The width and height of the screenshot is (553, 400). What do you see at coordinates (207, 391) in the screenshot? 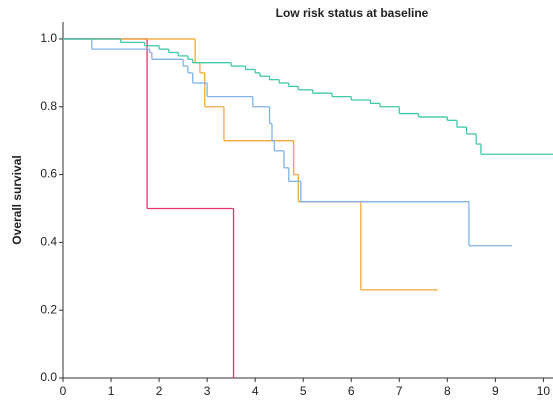
I see `x-tick-label: 3` at bounding box center [207, 391].